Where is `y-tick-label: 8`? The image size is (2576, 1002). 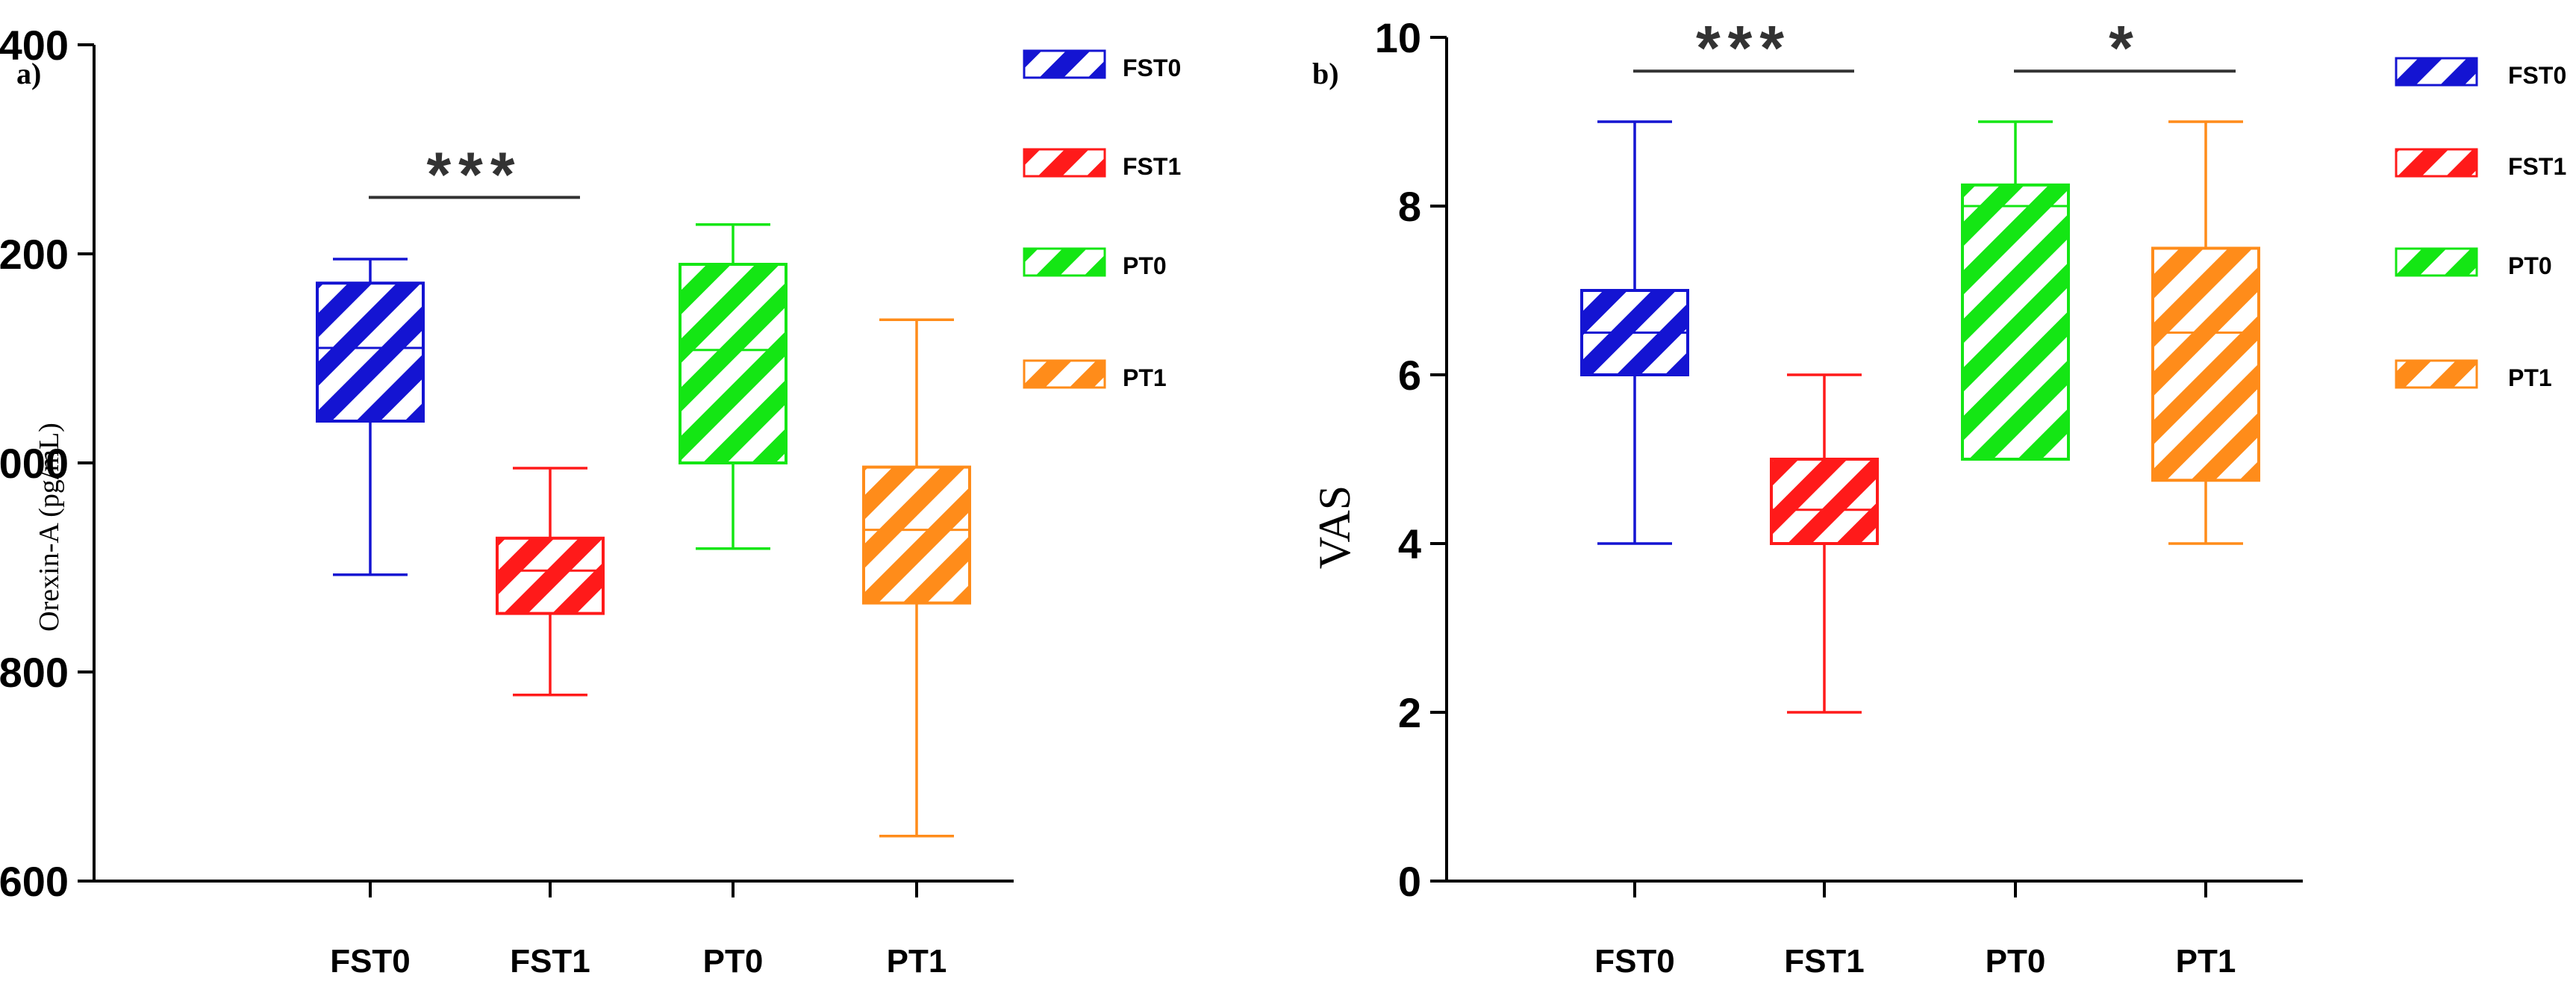 y-tick-label: 8 is located at coordinates (1409, 206).